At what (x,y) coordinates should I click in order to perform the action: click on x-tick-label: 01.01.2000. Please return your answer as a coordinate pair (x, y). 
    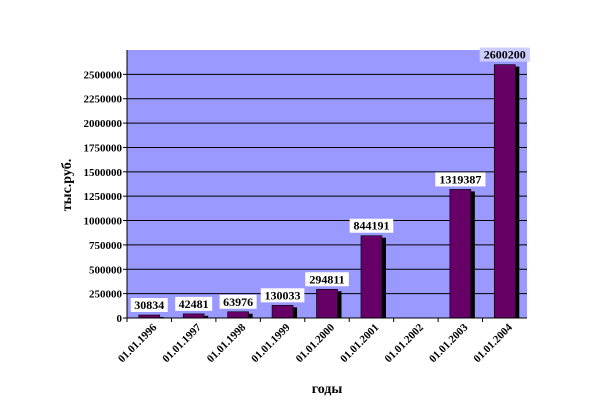
    Looking at the image, I should click on (316, 343).